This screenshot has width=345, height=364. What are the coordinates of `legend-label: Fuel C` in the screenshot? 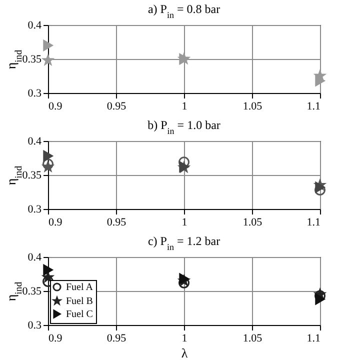 It's located at (80, 314).